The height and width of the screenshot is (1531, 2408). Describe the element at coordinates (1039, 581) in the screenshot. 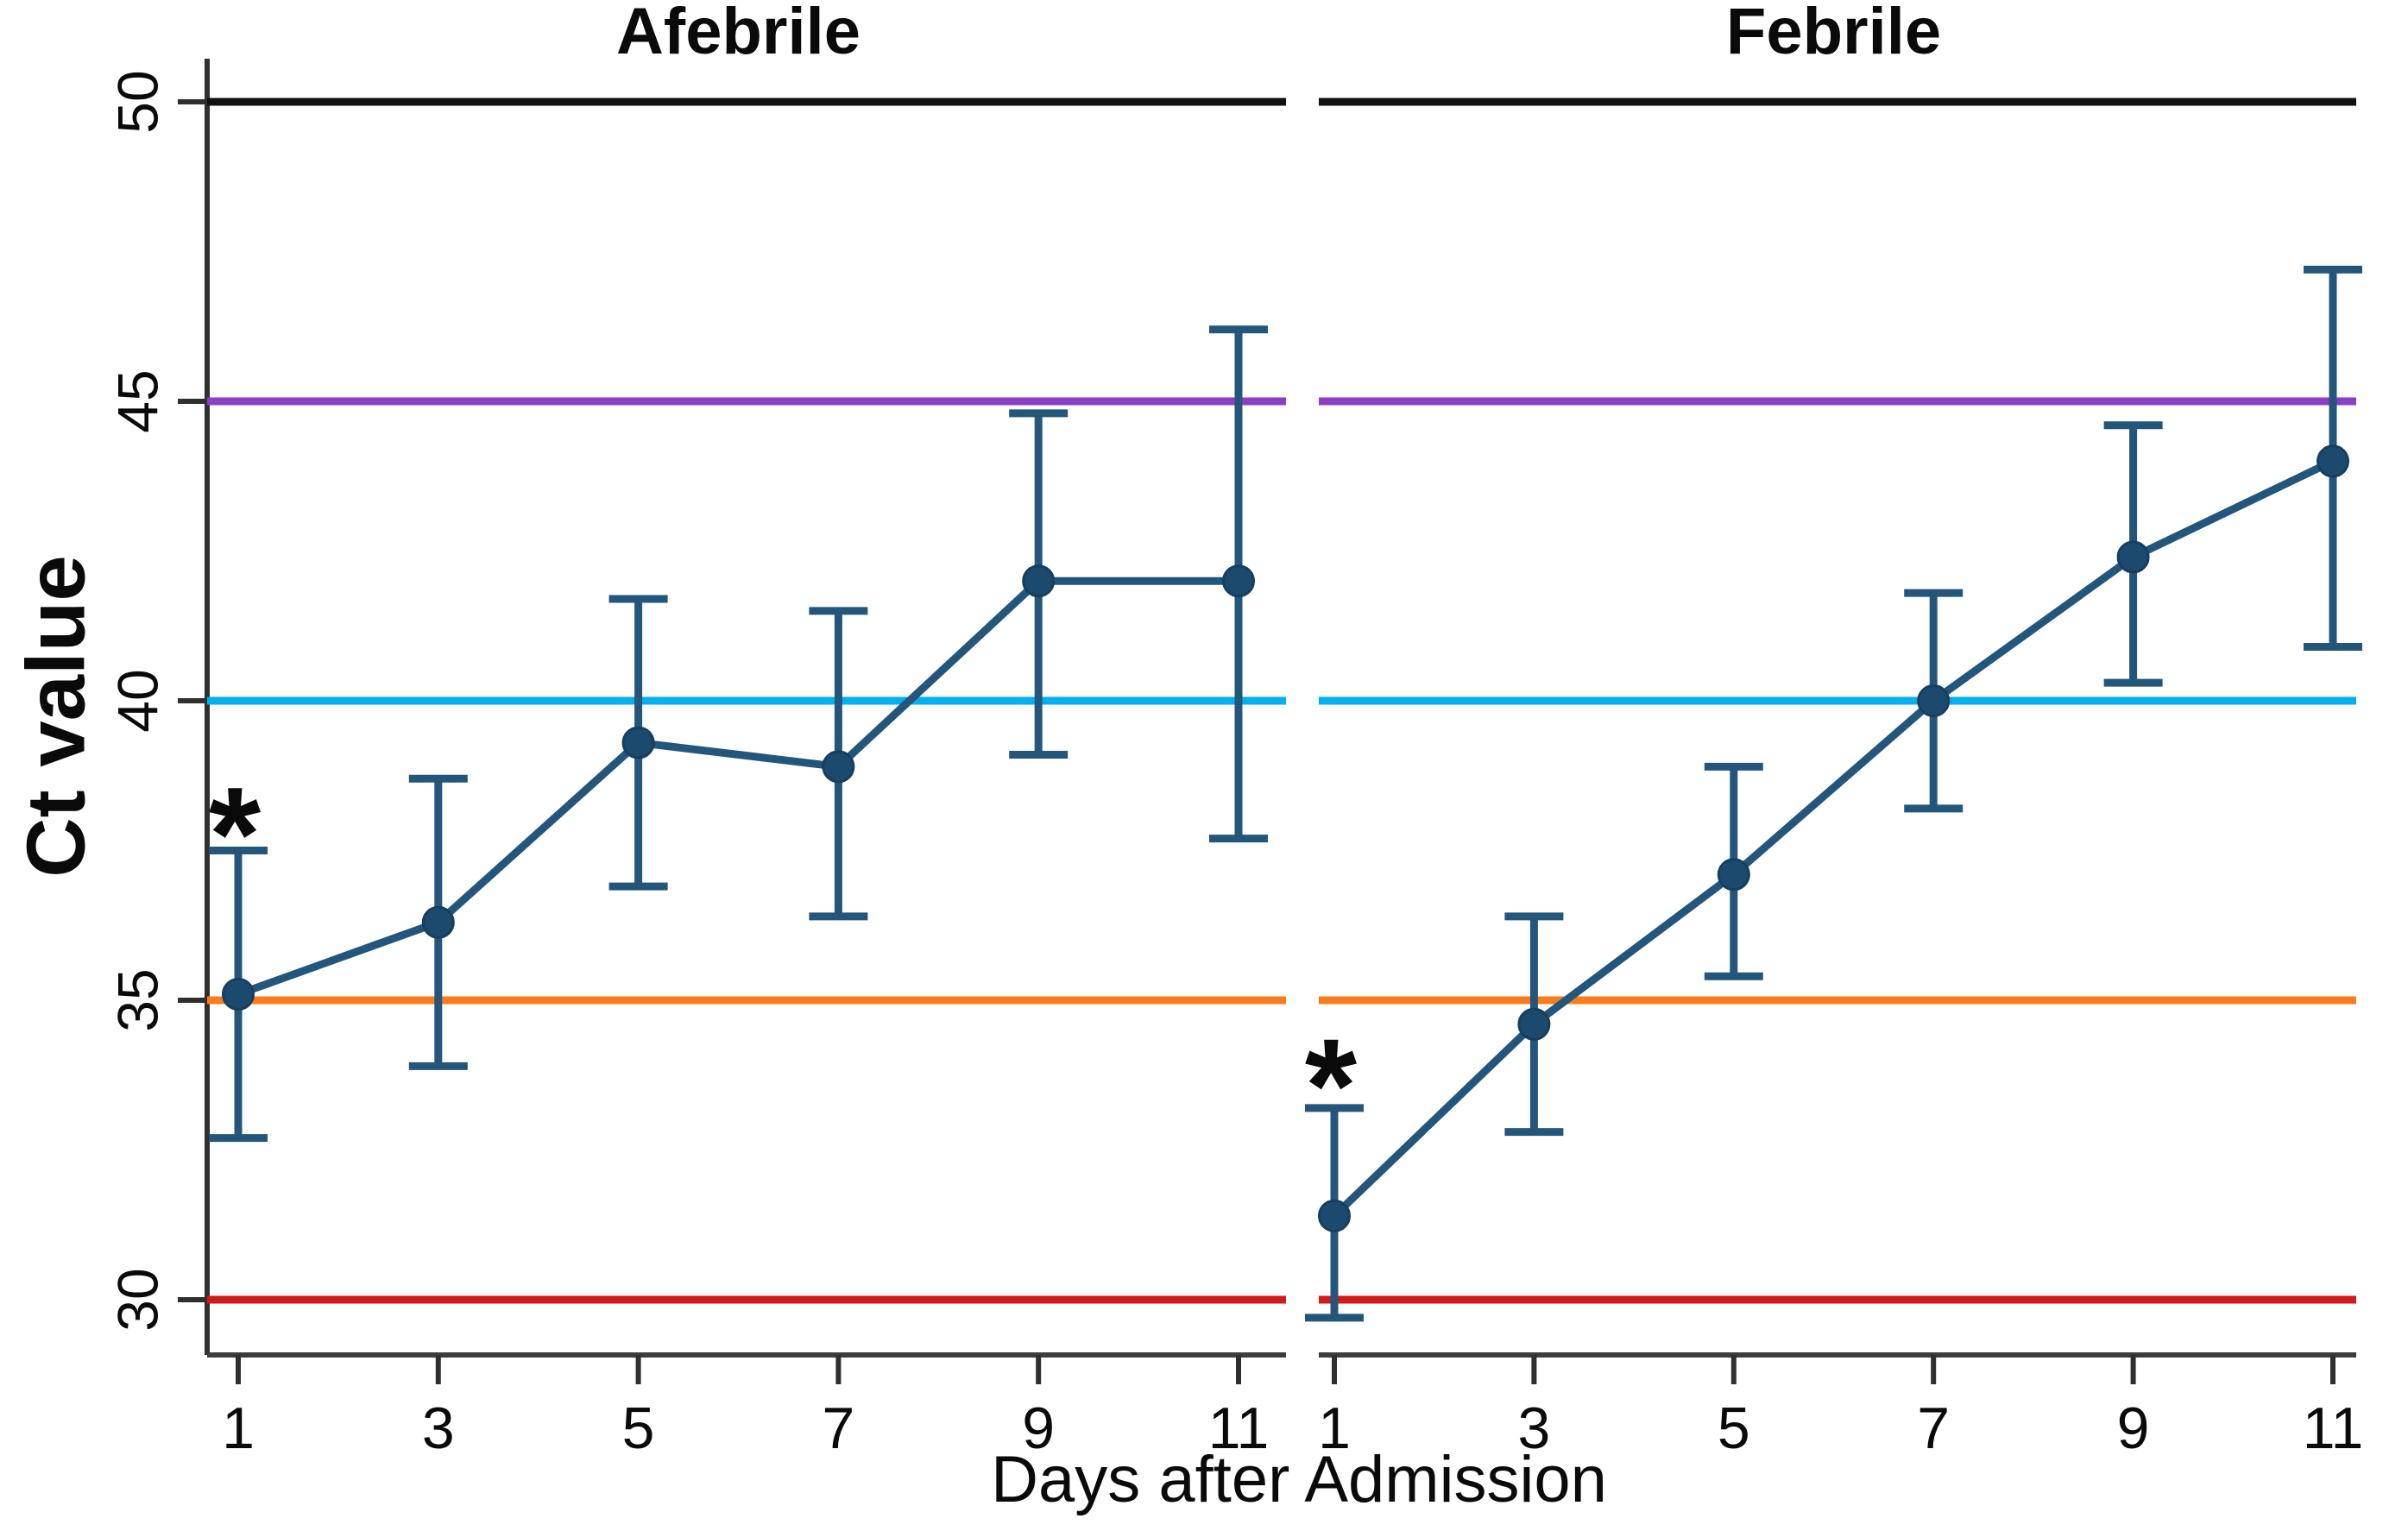

I see `data-point-day9-panel1` at that location.